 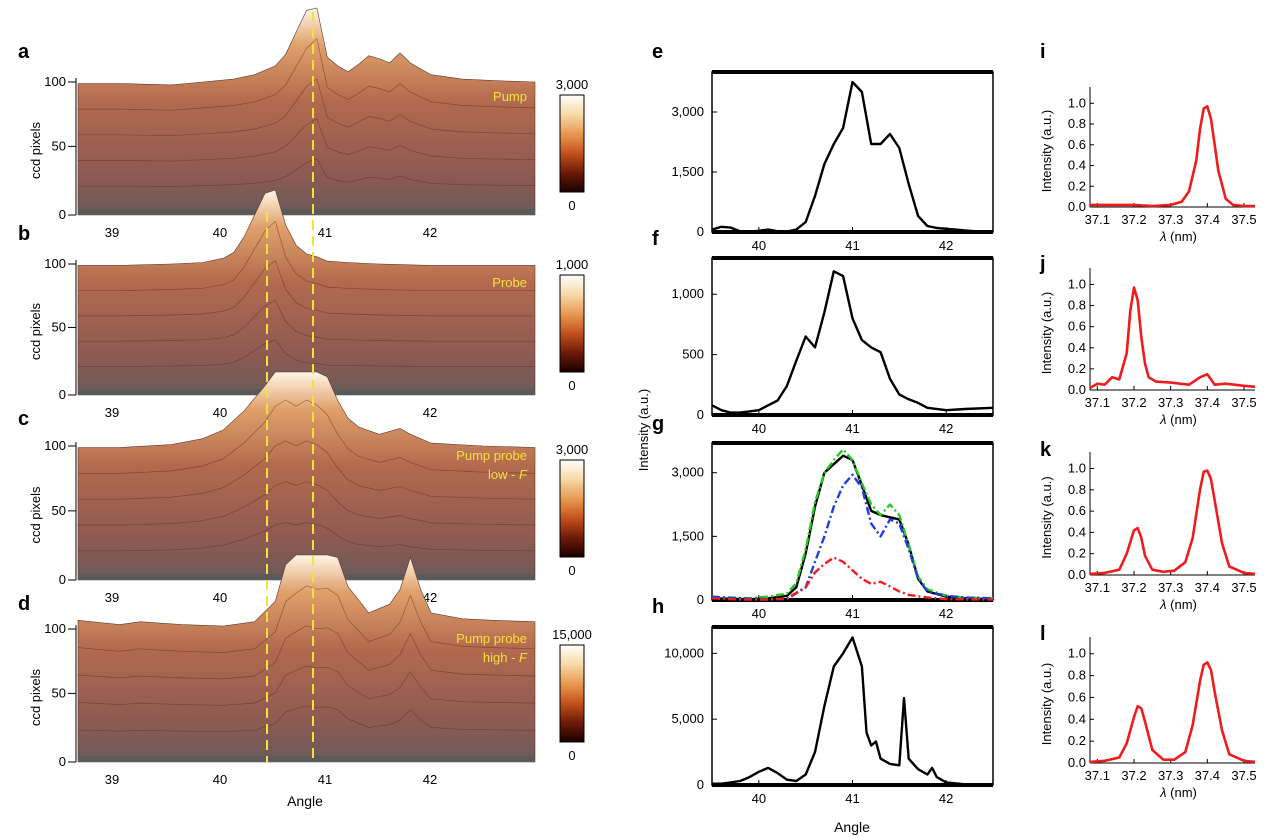 I want to click on ytick-label: 10,000, so click(x=684, y=652).